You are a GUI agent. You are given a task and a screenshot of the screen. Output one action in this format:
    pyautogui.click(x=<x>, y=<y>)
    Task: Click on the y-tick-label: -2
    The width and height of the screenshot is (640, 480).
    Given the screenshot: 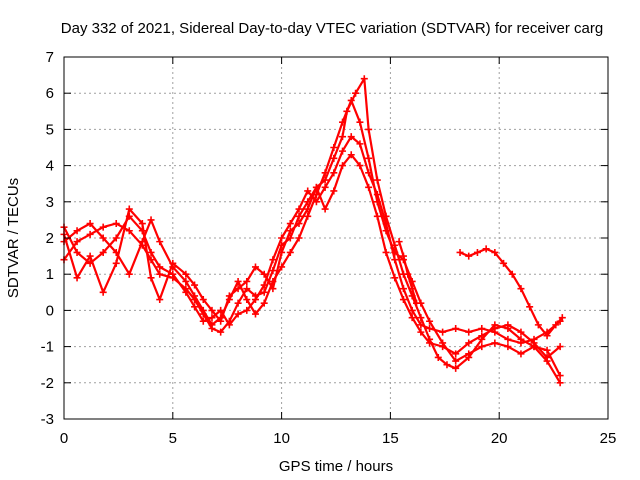 What is the action you would take?
    pyautogui.click(x=47, y=383)
    